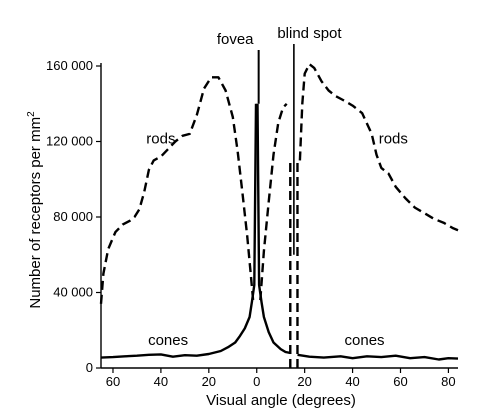 Image resolution: width=481 pixels, height=420 pixels. What do you see at coordinates (235, 39) in the screenshot?
I see `annotation-fovea: fovea` at bounding box center [235, 39].